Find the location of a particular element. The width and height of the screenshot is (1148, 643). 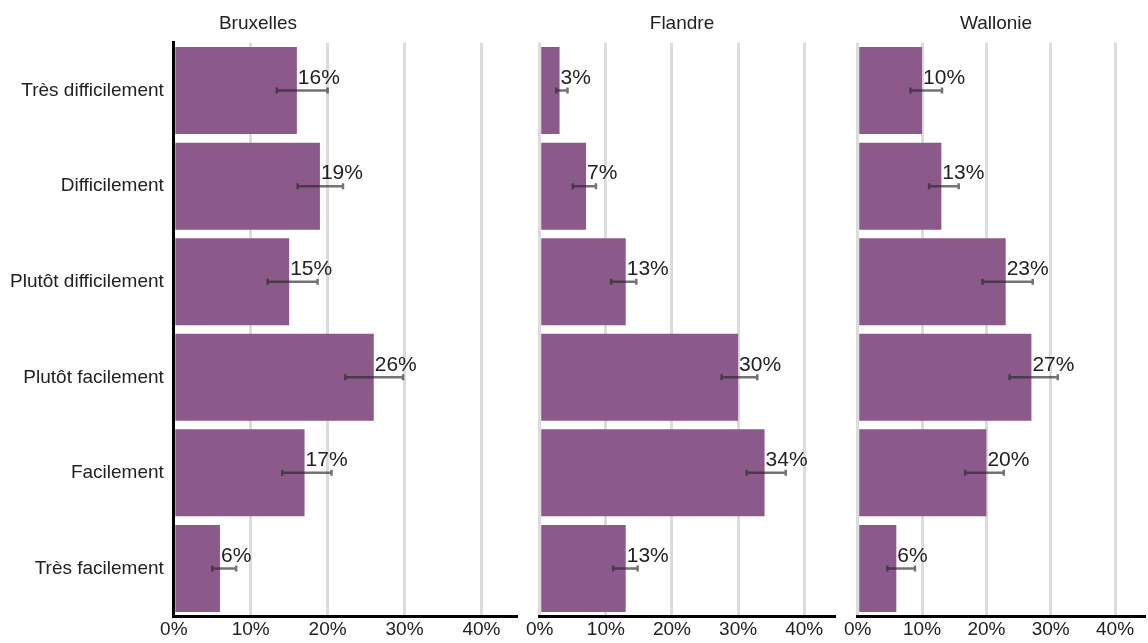

data-label: 30% is located at coordinates (760, 363).